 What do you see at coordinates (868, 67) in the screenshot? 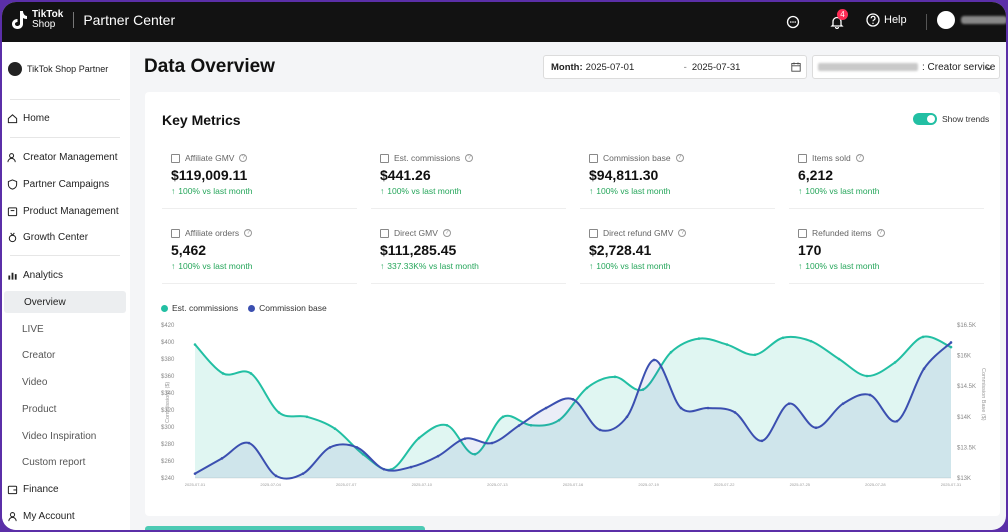
I see `service-name-redacted` at bounding box center [868, 67].